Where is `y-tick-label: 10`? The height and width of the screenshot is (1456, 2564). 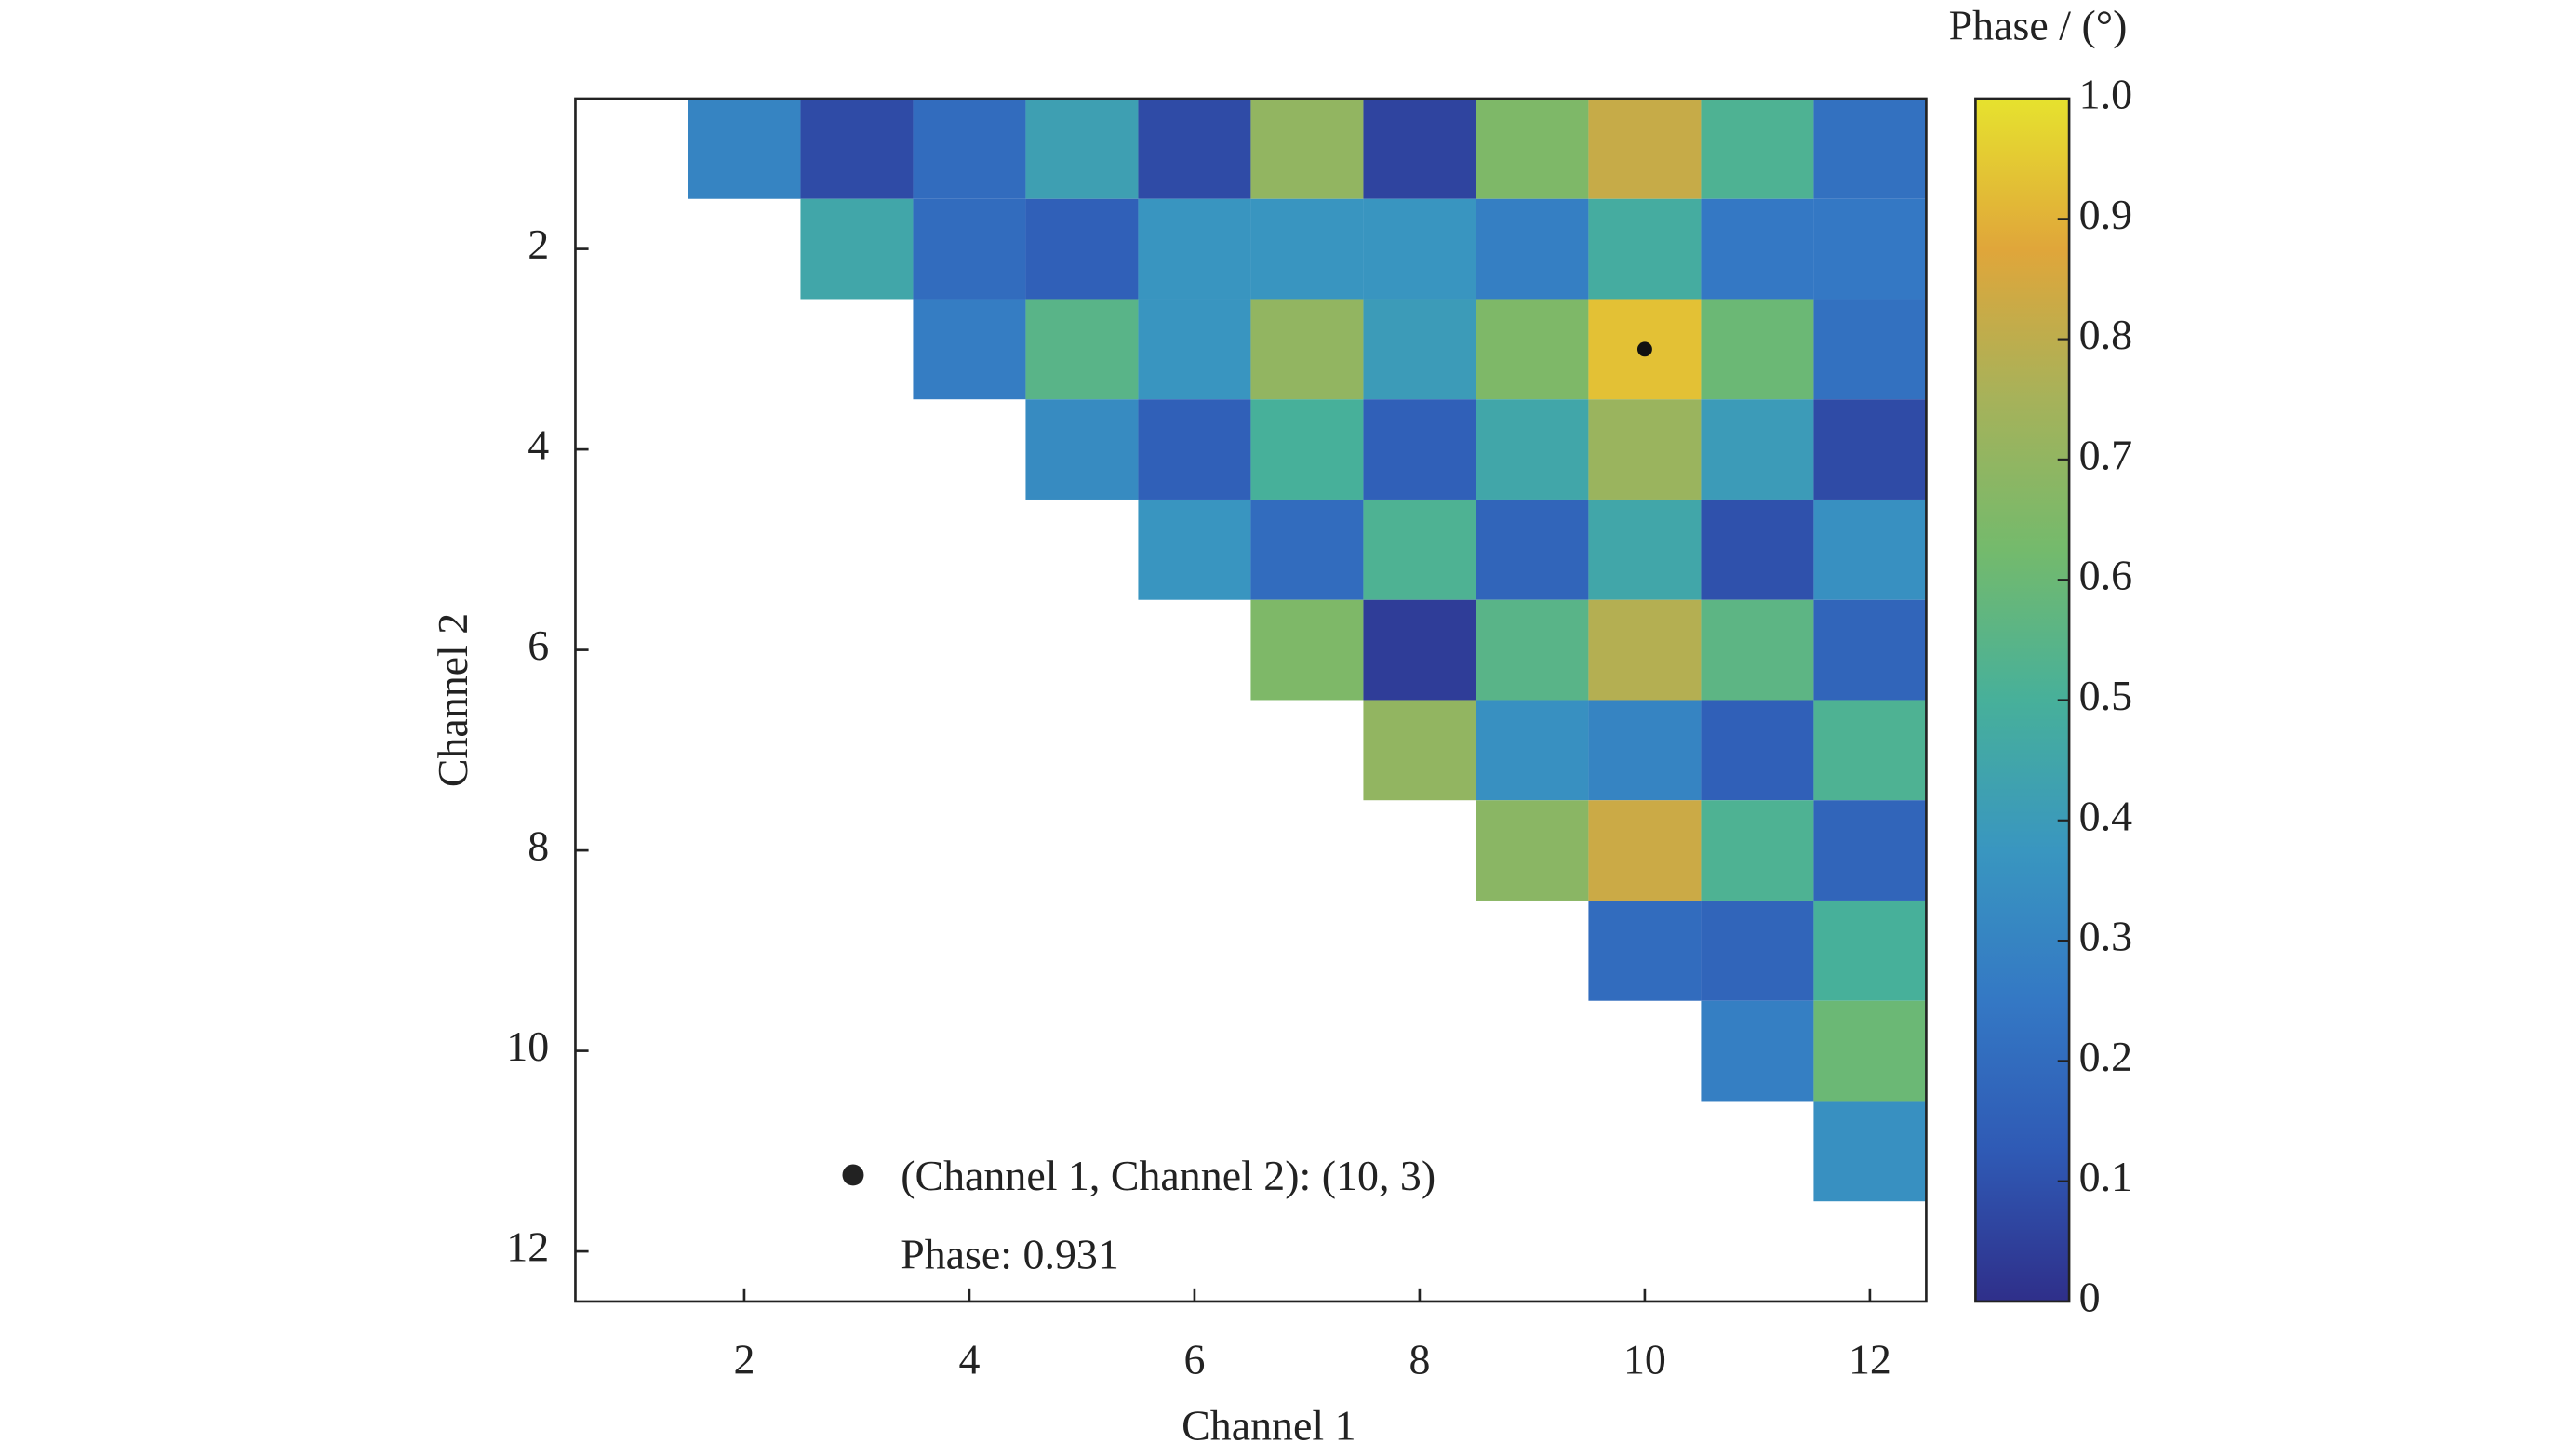 y-tick-label: 10 is located at coordinates (527, 1046).